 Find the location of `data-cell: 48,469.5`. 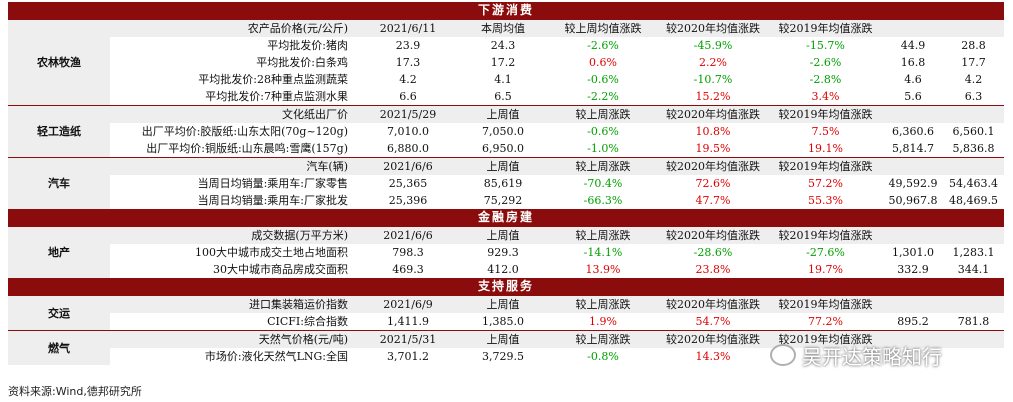

data-cell: 48,469.5 is located at coordinates (973, 200).